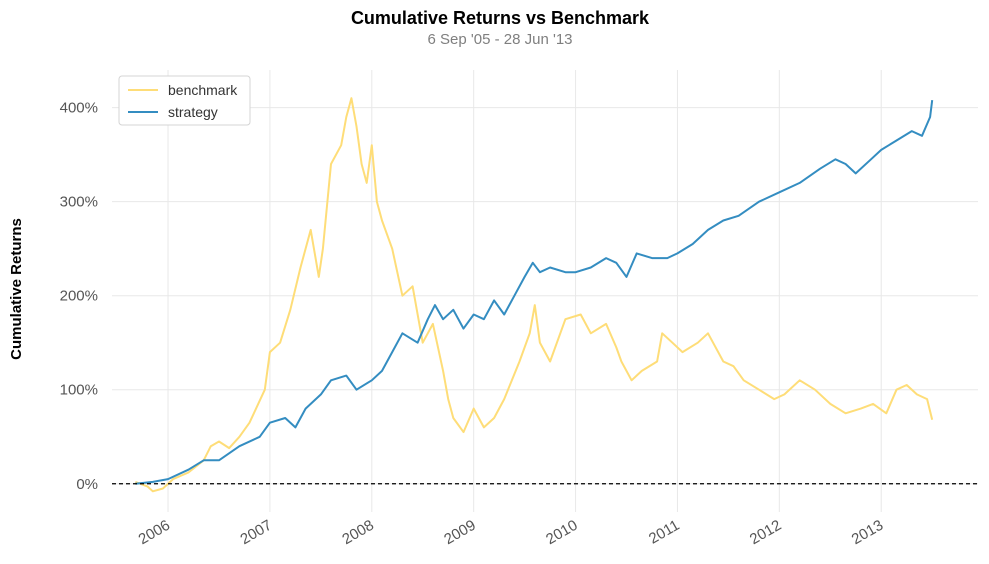  What do you see at coordinates (193, 112) in the screenshot?
I see `legend-label-strategy: strategy` at bounding box center [193, 112].